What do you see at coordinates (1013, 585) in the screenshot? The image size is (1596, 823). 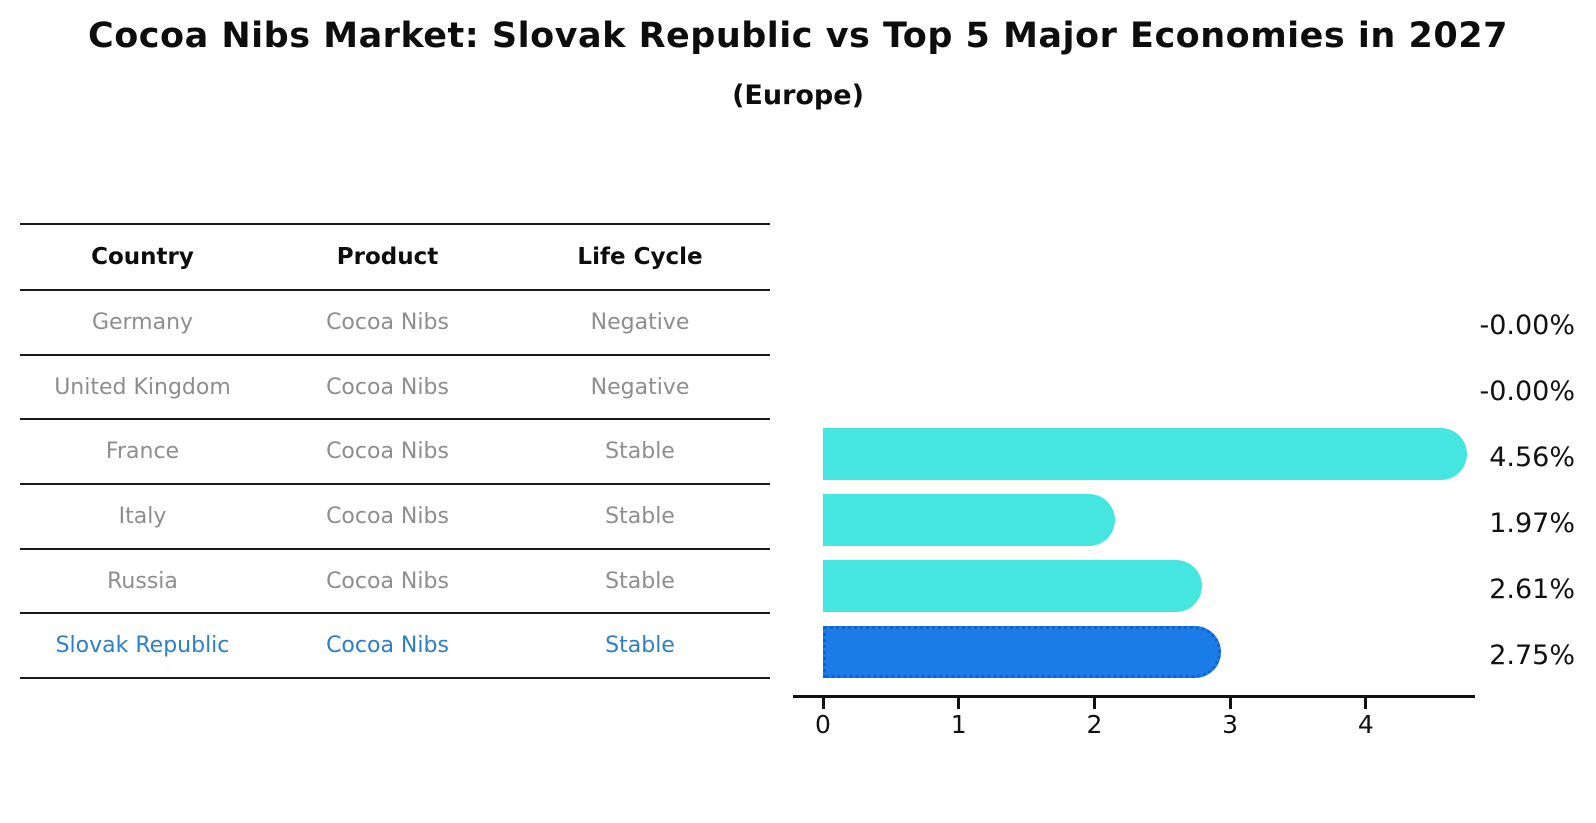 I see `bar-russia` at bounding box center [1013, 585].